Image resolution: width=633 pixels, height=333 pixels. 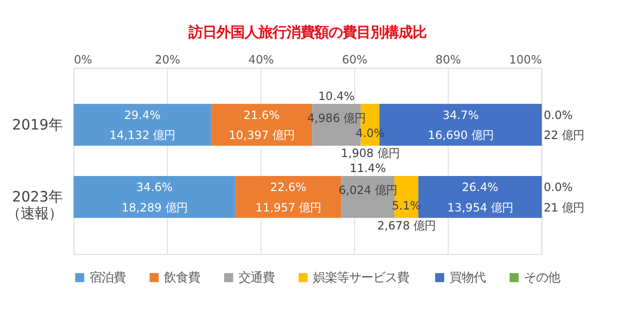 I want to click on legend-label: 交通費, so click(x=256, y=276).